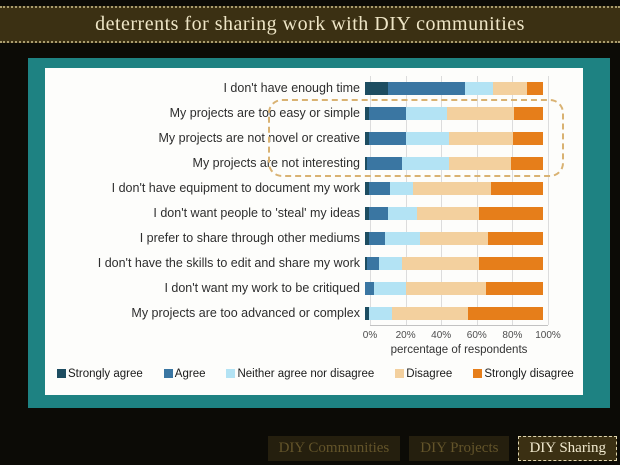  What do you see at coordinates (405, 335) in the screenshot?
I see `x-tick-label: 20%` at bounding box center [405, 335].